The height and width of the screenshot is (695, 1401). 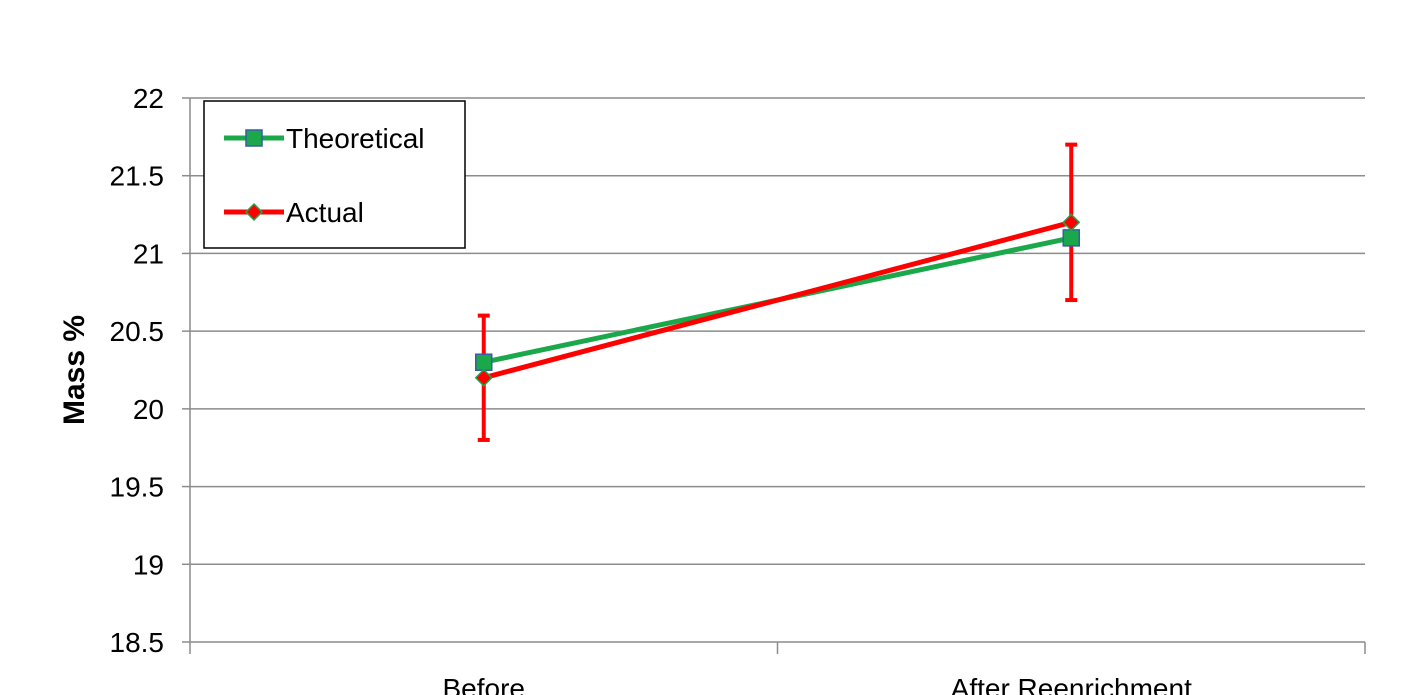 What do you see at coordinates (74, 370) in the screenshot?
I see `y-axis-label: Mass %` at bounding box center [74, 370].